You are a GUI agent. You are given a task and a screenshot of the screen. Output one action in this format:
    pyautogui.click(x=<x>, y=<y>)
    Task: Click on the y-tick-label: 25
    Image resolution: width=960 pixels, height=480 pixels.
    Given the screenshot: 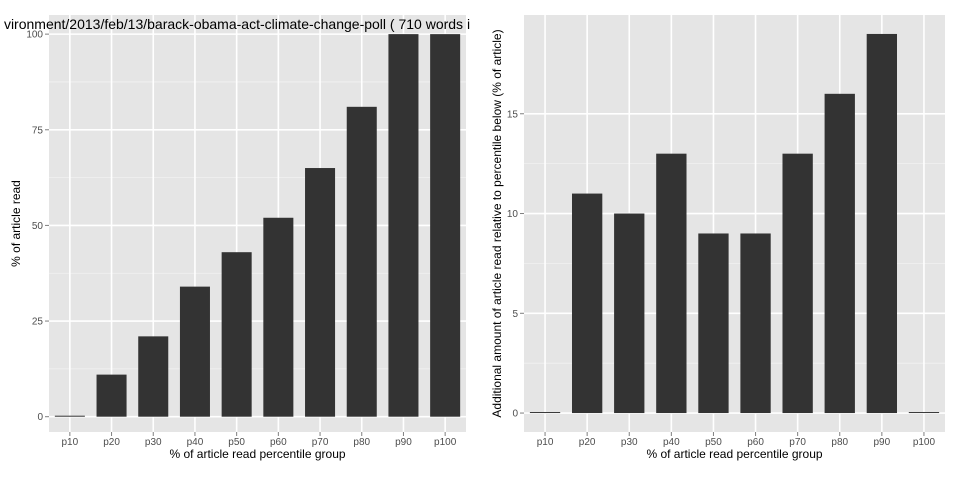 What is the action you would take?
    pyautogui.click(x=38, y=322)
    